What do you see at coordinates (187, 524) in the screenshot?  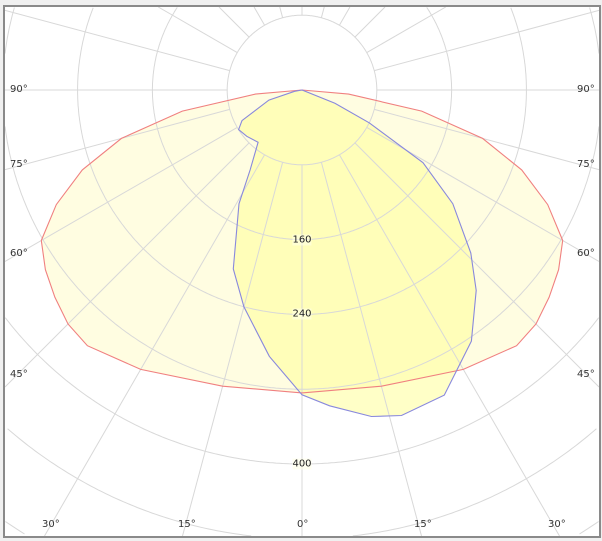 I see `angle-label-bottom-15-left: 15°` at bounding box center [187, 524].